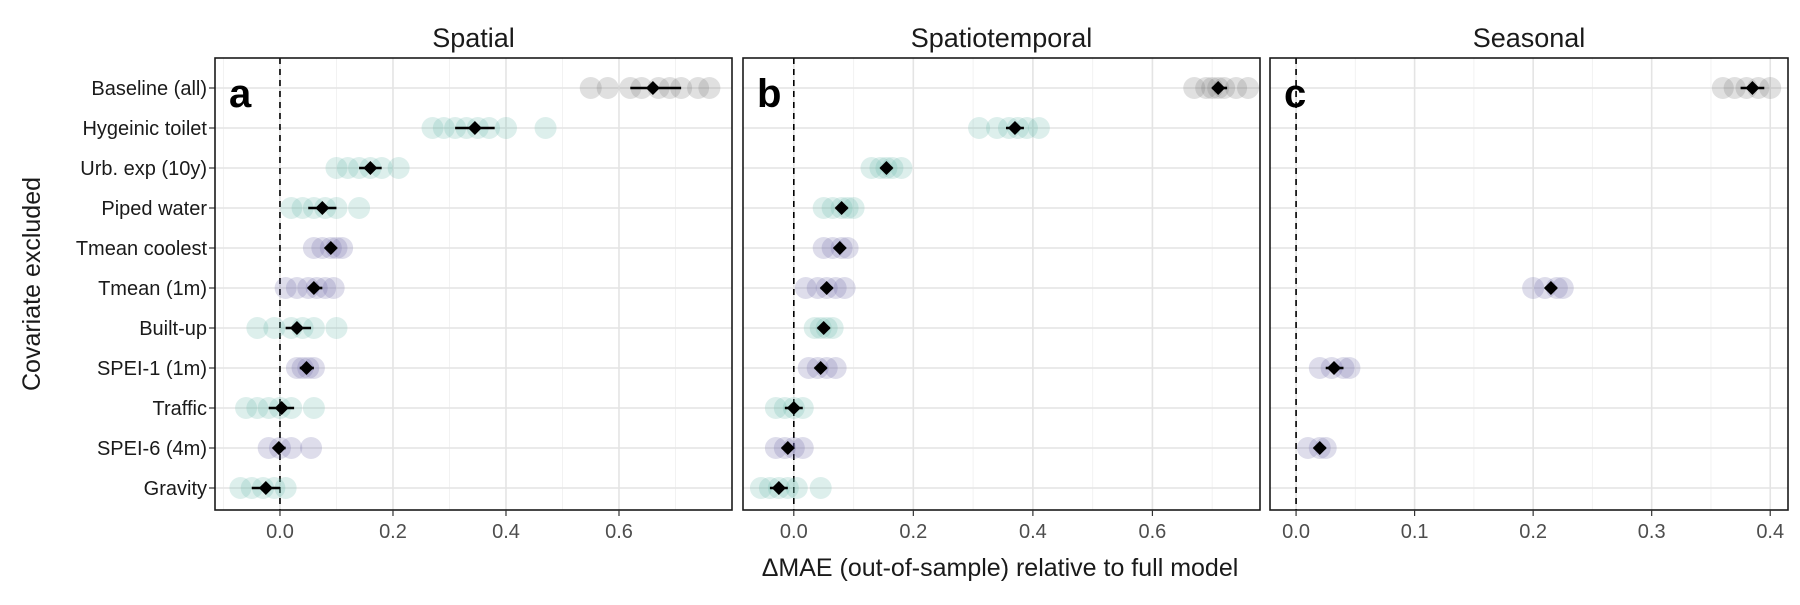  I want to click on x-tick-label: 0.1, so click(1415, 532).